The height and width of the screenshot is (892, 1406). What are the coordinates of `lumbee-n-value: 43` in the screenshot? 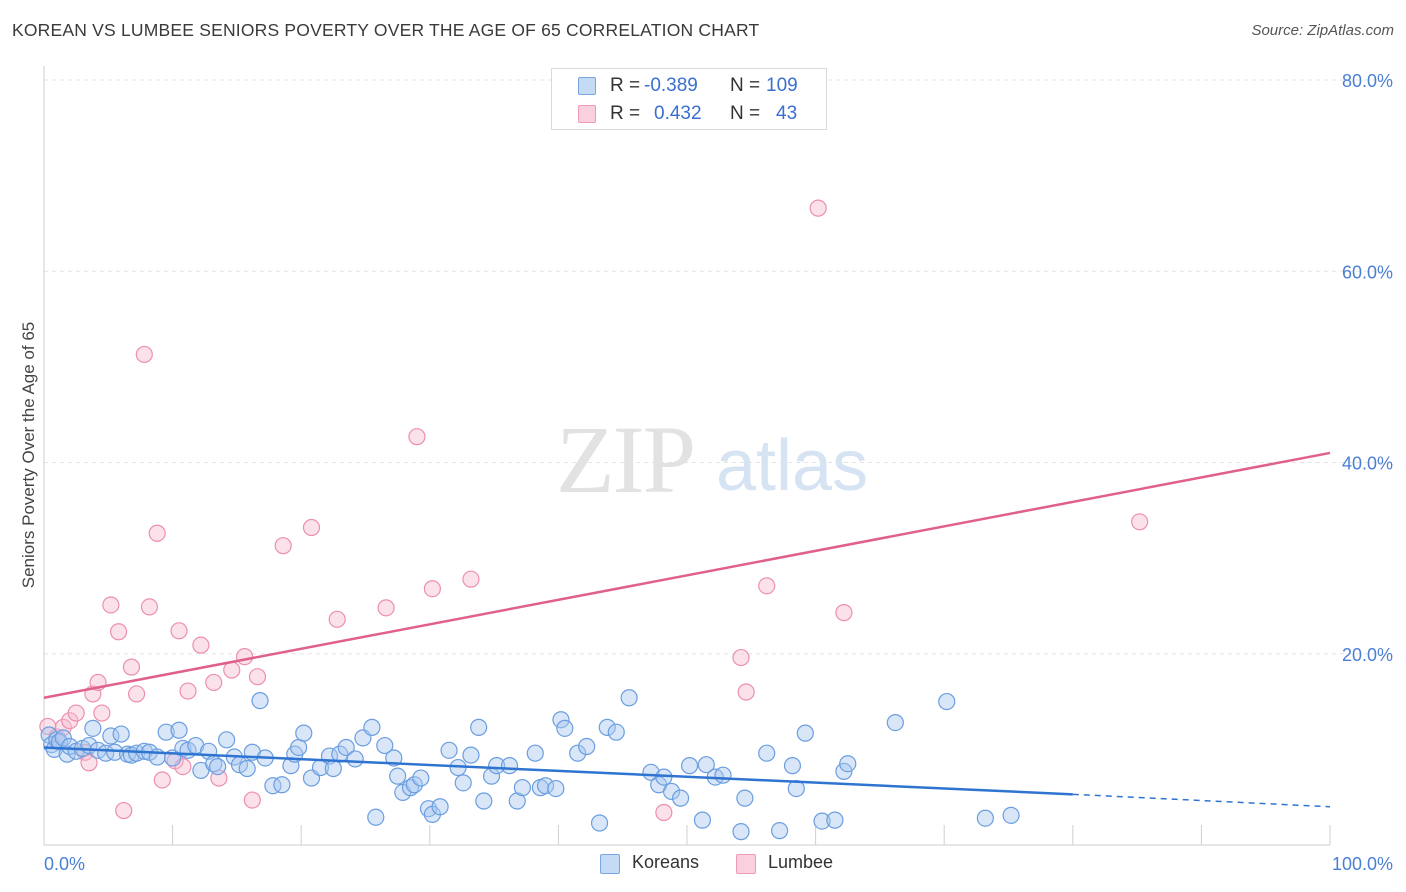 It's located at (787, 113).